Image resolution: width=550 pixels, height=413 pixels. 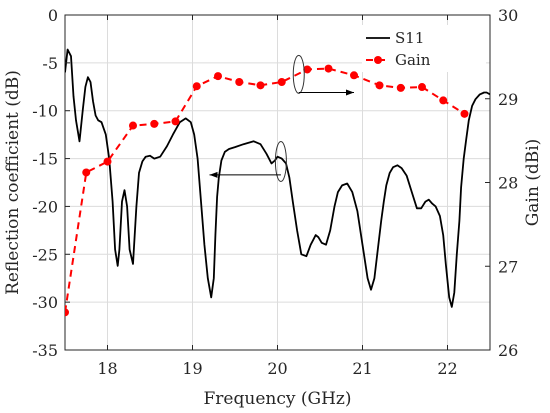 What do you see at coordinates (45, 206) in the screenshot?
I see `y-left-tick-label: -20` at bounding box center [45, 206].